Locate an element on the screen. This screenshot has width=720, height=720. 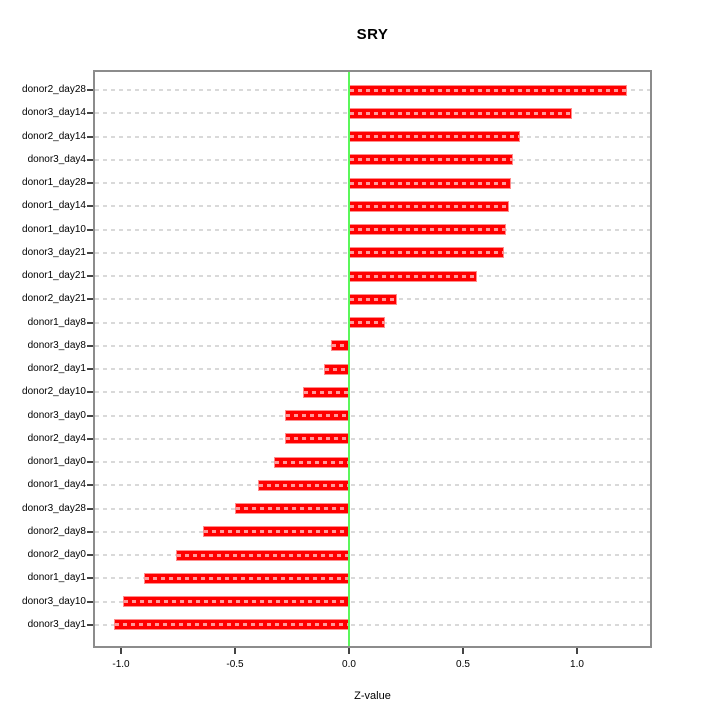
x-tick-label-0.0: 0.0 is located at coordinates (349, 664).